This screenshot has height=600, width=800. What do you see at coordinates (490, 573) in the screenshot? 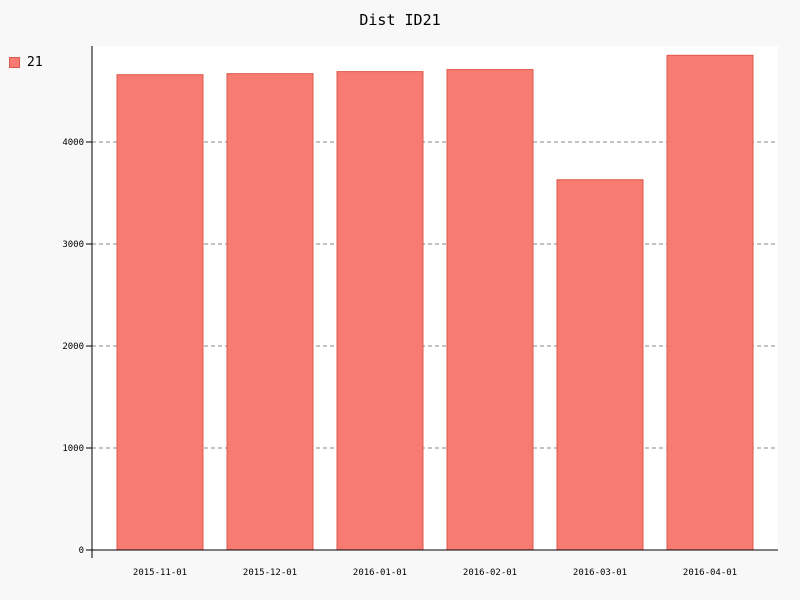
I see `x-tick-label: 2016-02-01` at bounding box center [490, 573].